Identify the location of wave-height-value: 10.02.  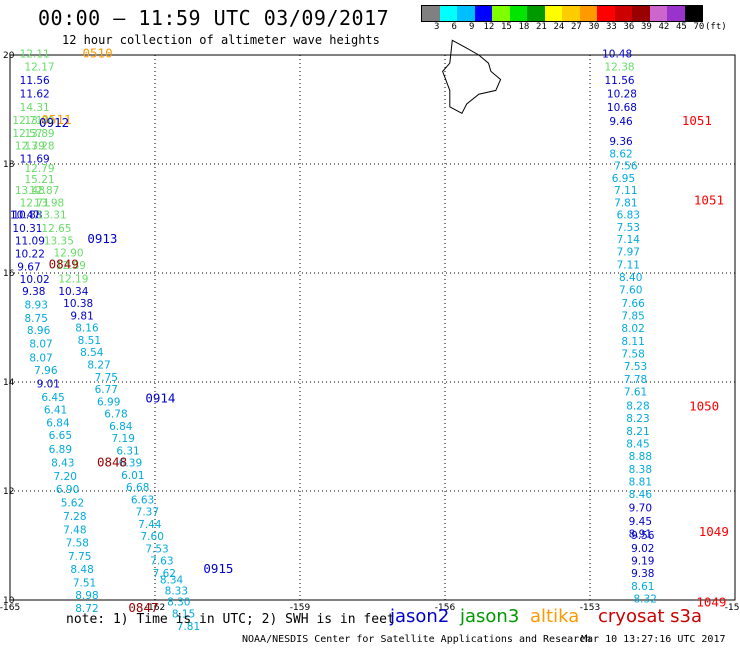
(35, 280).